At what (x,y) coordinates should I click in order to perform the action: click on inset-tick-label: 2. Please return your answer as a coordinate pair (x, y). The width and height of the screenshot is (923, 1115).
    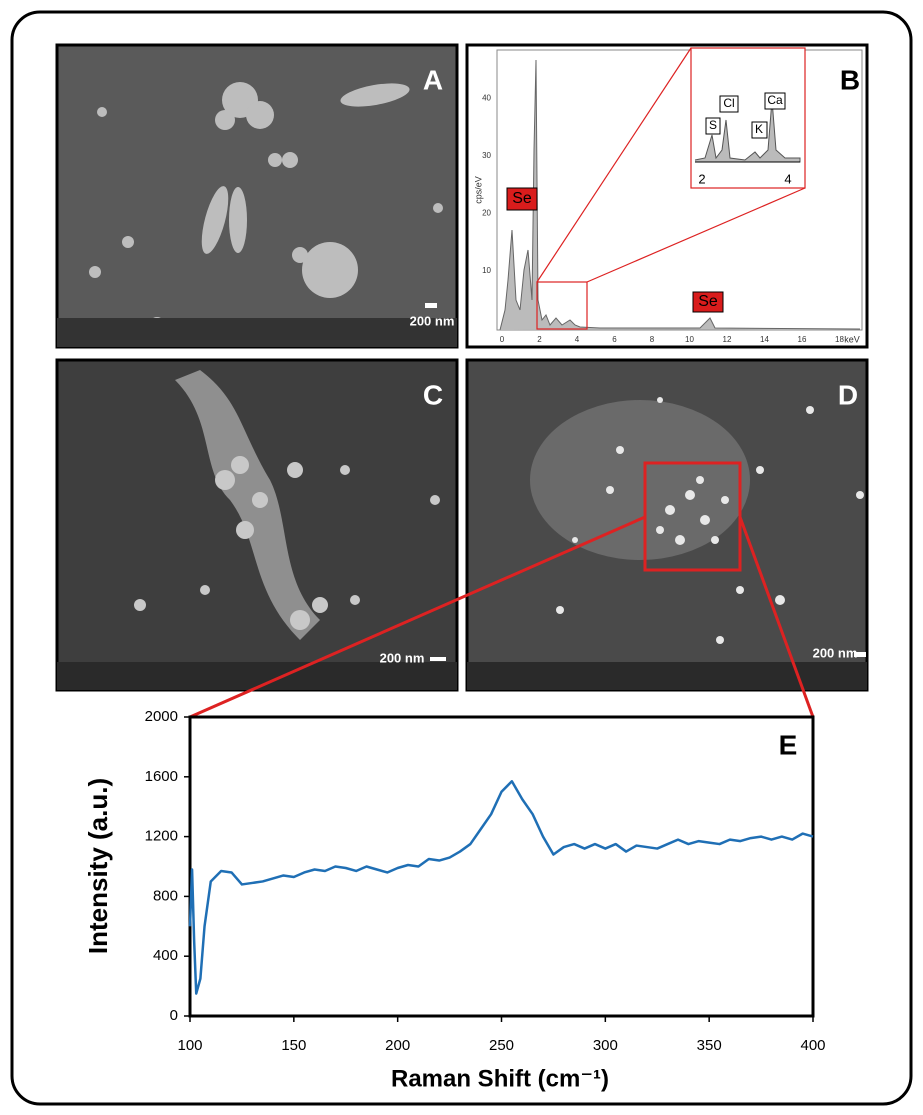
    Looking at the image, I should click on (701, 178).